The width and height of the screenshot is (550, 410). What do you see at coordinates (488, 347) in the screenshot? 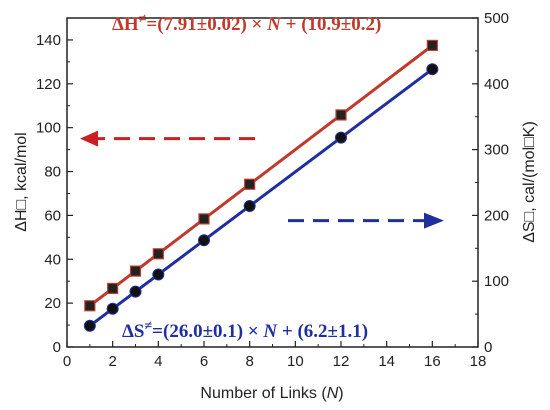
I see `right-y-tick-label: 0` at bounding box center [488, 347].